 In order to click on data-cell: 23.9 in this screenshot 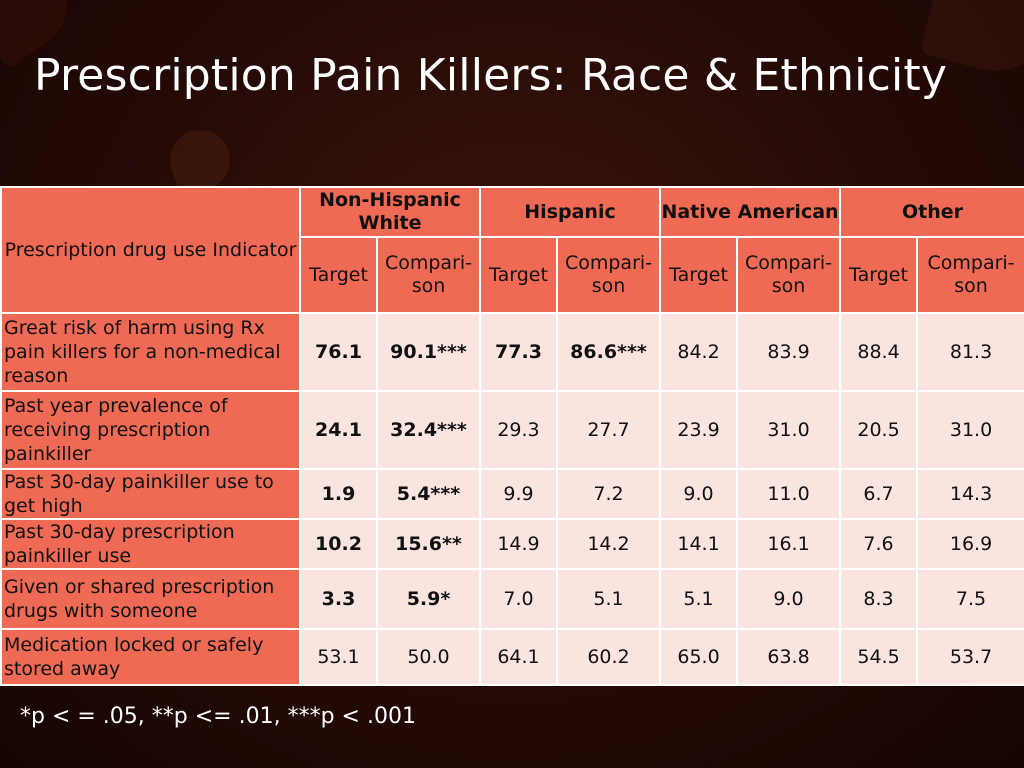, I will do `click(699, 430)`.